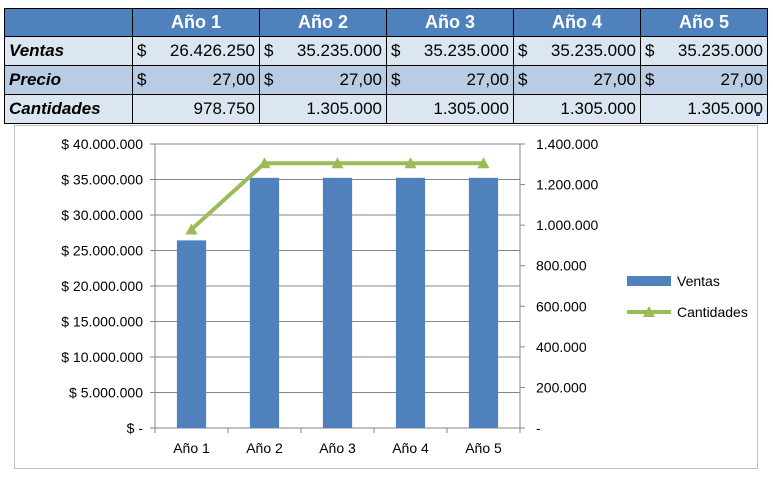 The height and width of the screenshot is (486, 773). I want to click on header-cell-year-5: Año 5, so click(704, 22).